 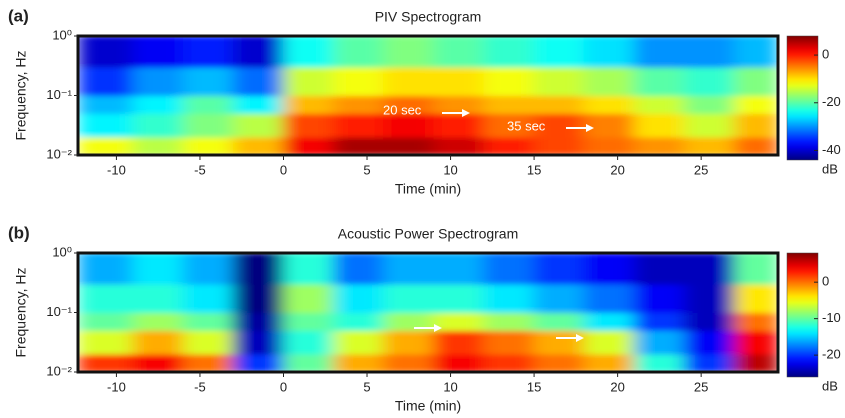 I want to click on colorbar-tick-label: -20, so click(x=831, y=354).